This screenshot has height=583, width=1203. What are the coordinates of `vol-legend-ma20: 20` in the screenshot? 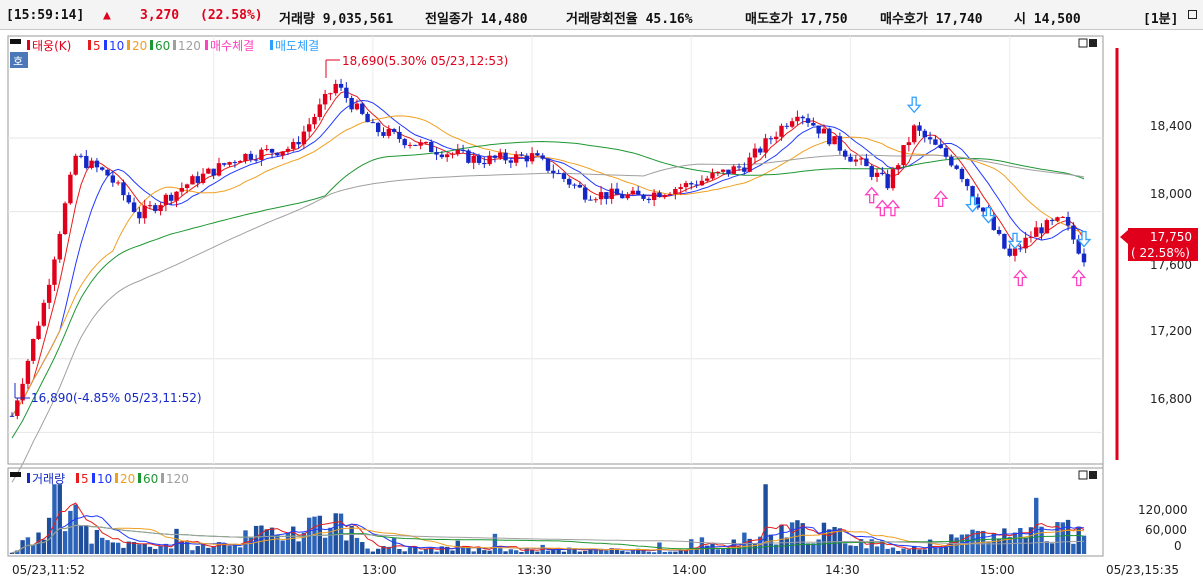 It's located at (127, 479).